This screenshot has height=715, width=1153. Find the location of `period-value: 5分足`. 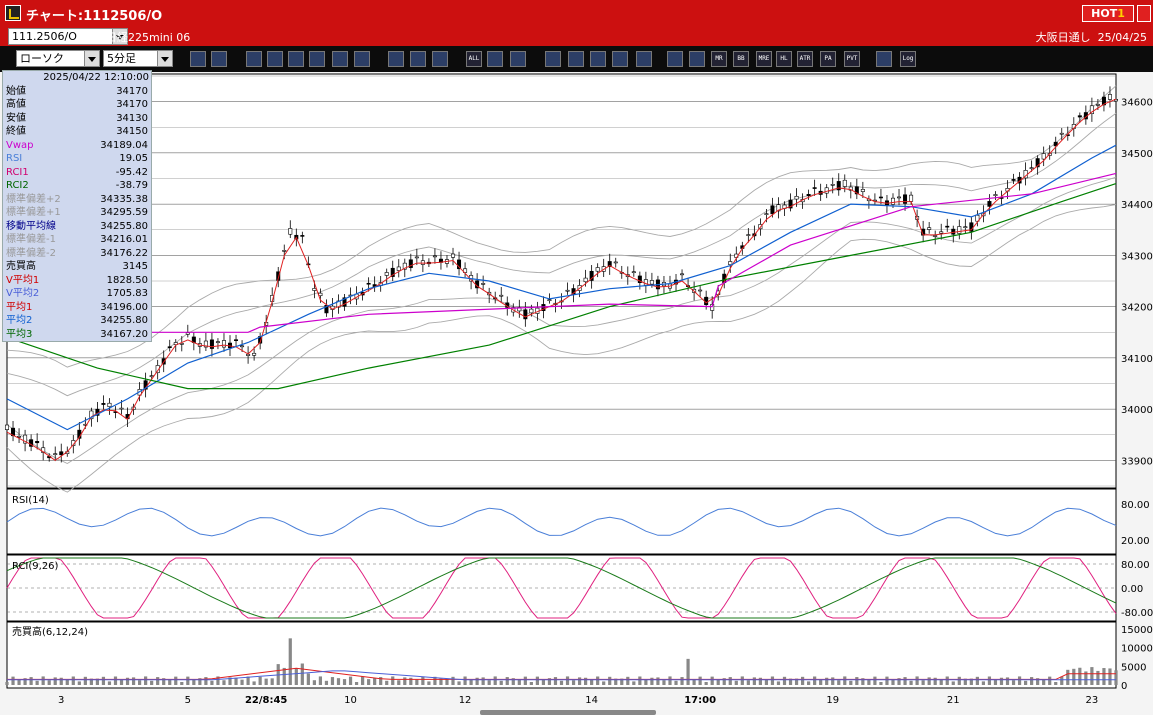

period-value: 5分足 is located at coordinates (121, 58).